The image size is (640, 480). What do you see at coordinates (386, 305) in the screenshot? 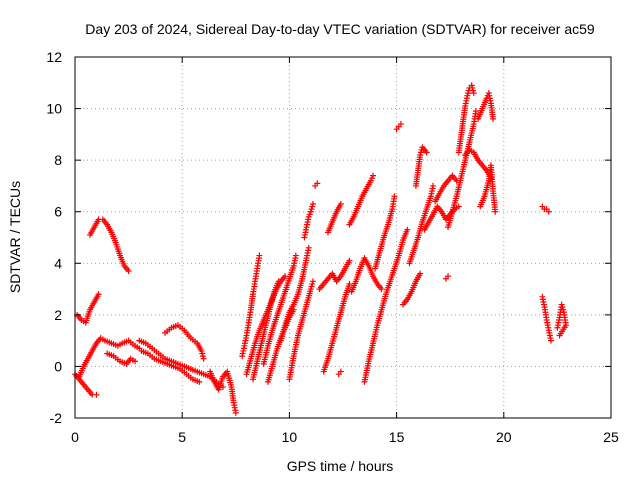
I see `series-arc-y` at bounding box center [386, 305].